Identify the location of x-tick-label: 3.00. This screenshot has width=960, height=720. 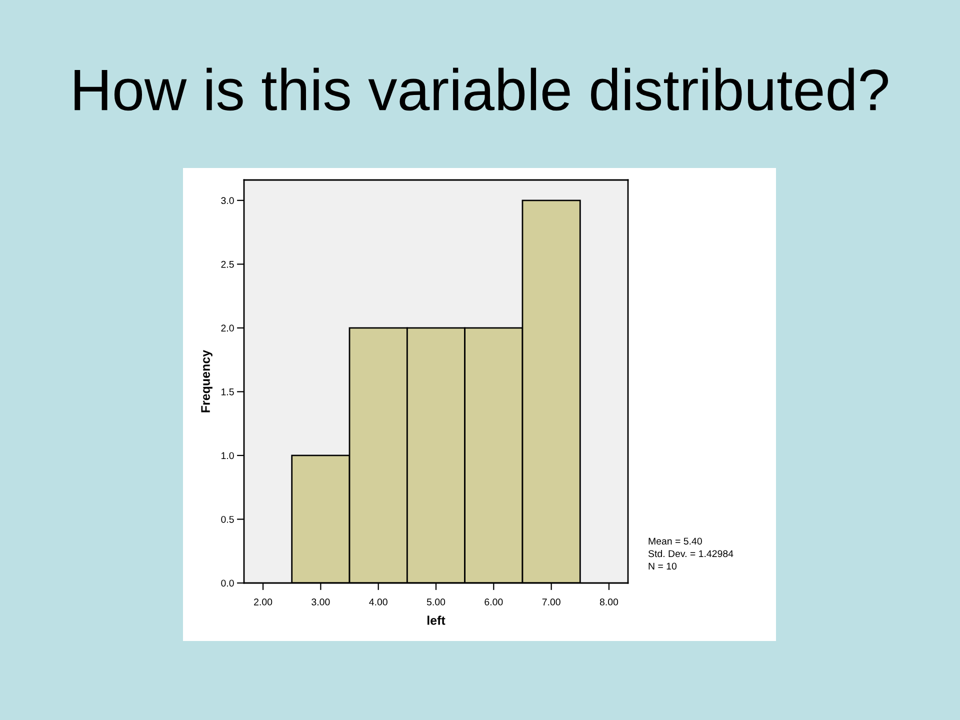
(321, 602).